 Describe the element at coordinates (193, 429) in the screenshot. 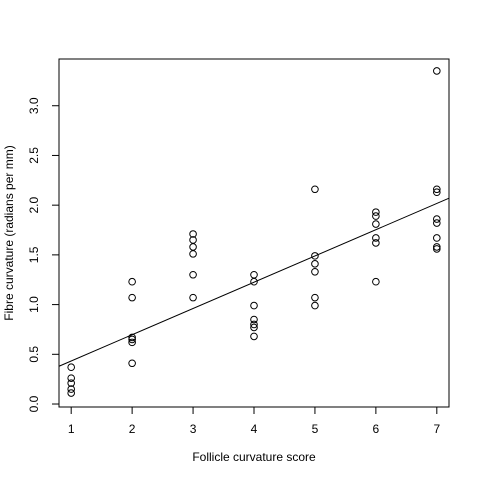

I see `x-tick-label: 3` at that location.